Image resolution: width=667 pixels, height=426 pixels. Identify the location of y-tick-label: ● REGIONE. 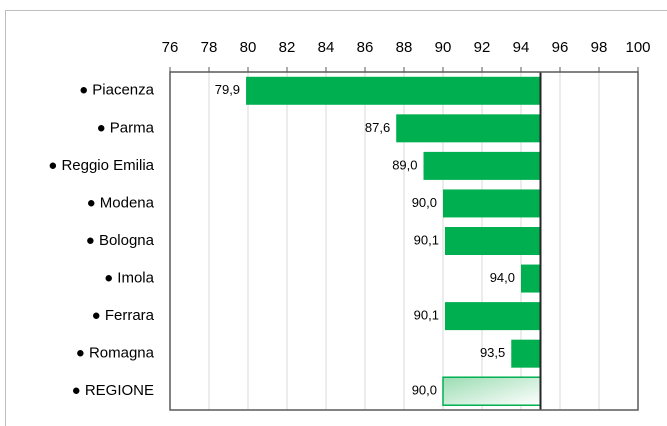
(113, 390).